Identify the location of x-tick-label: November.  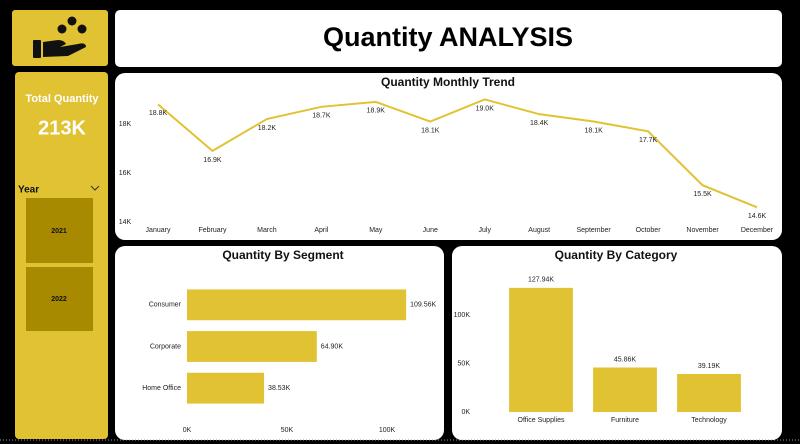
(702, 230).